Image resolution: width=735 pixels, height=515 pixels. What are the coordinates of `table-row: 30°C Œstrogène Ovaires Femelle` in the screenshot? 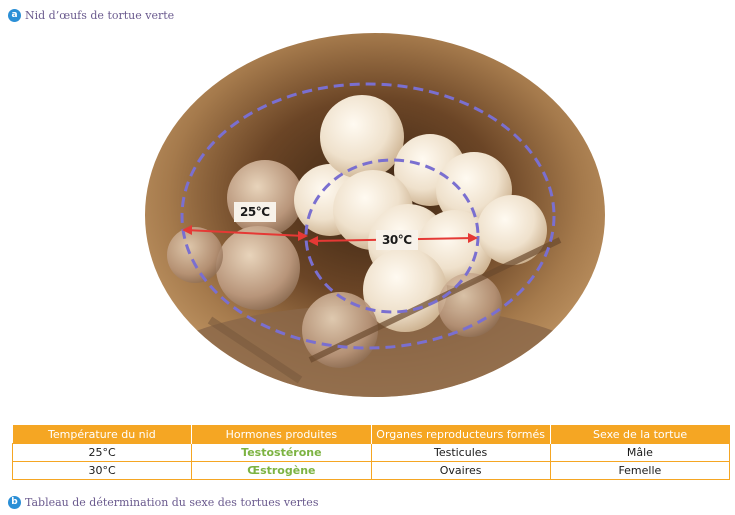 It's located at (371, 470).